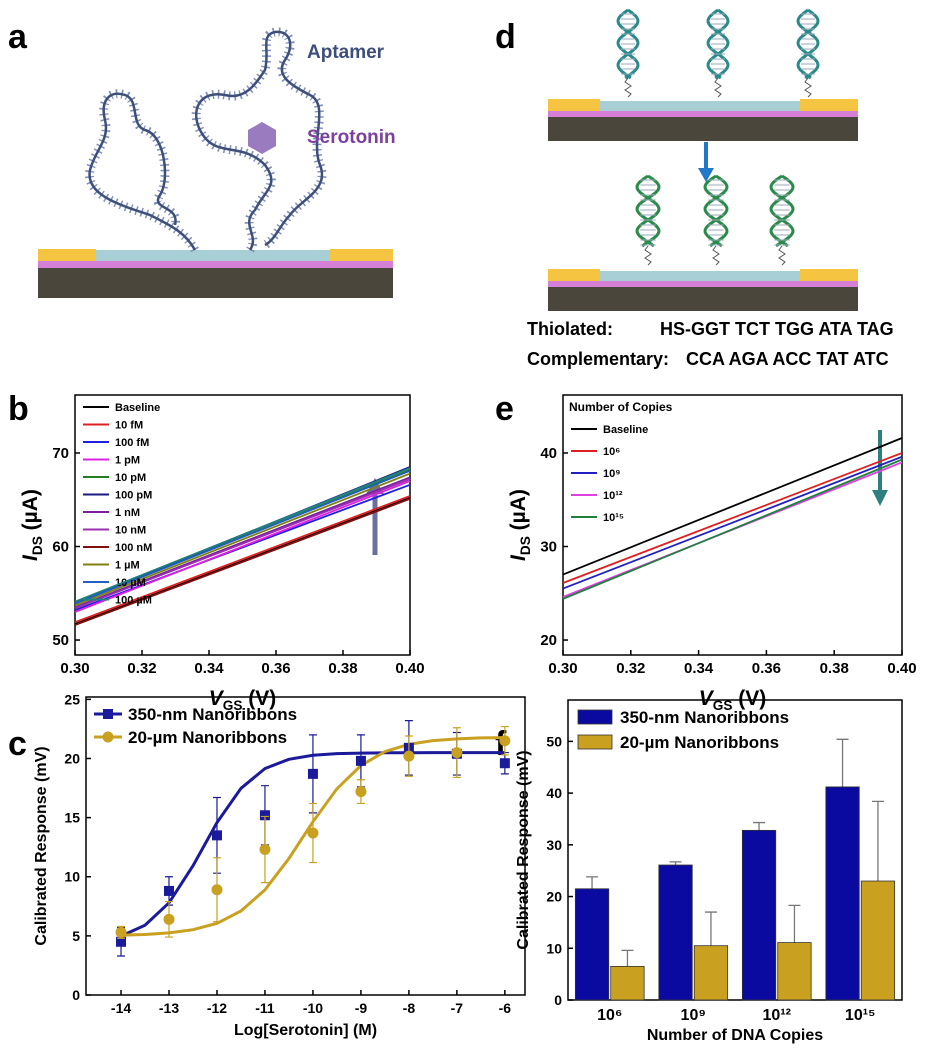  I want to click on arrow-head, so click(706, 175).